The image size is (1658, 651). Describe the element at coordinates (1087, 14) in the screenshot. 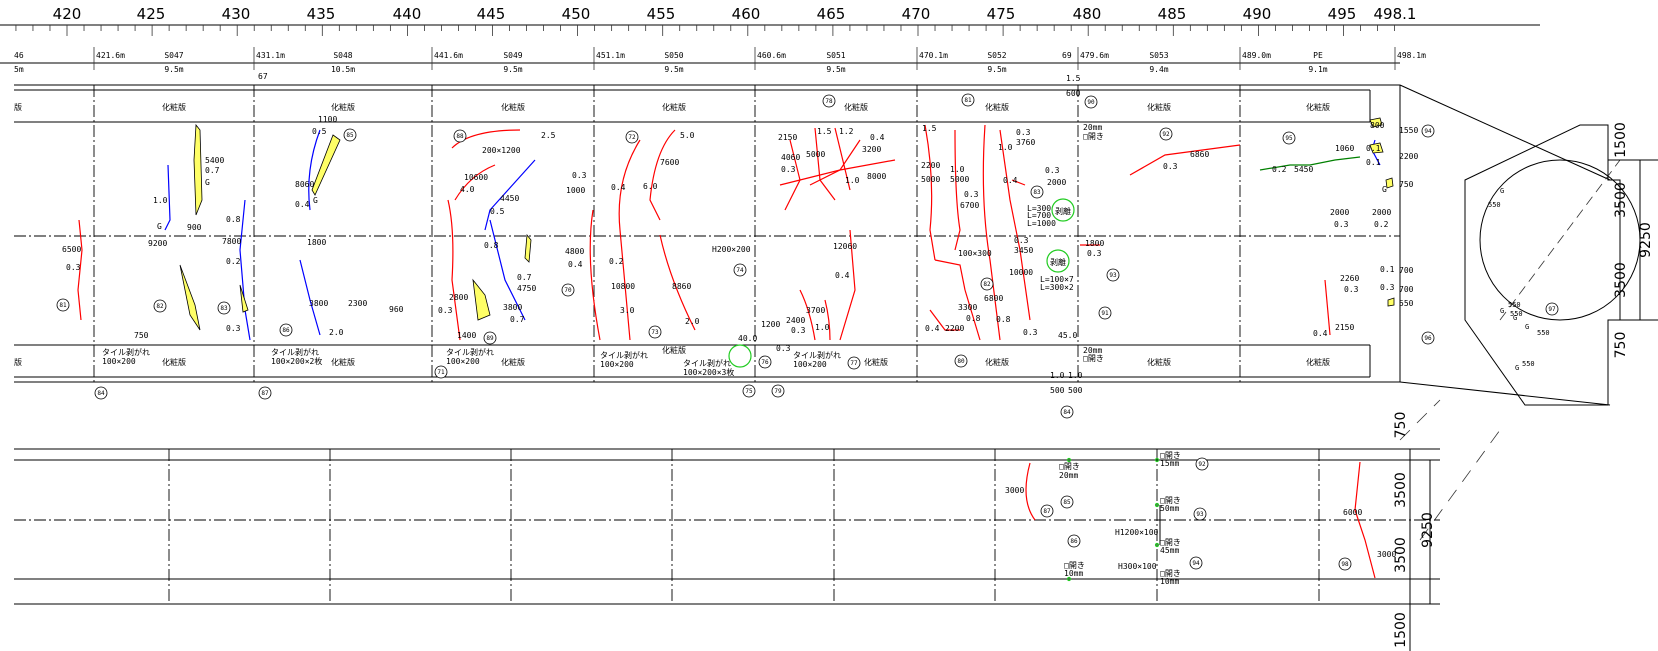

I see `scale-tick-label: 480` at that location.